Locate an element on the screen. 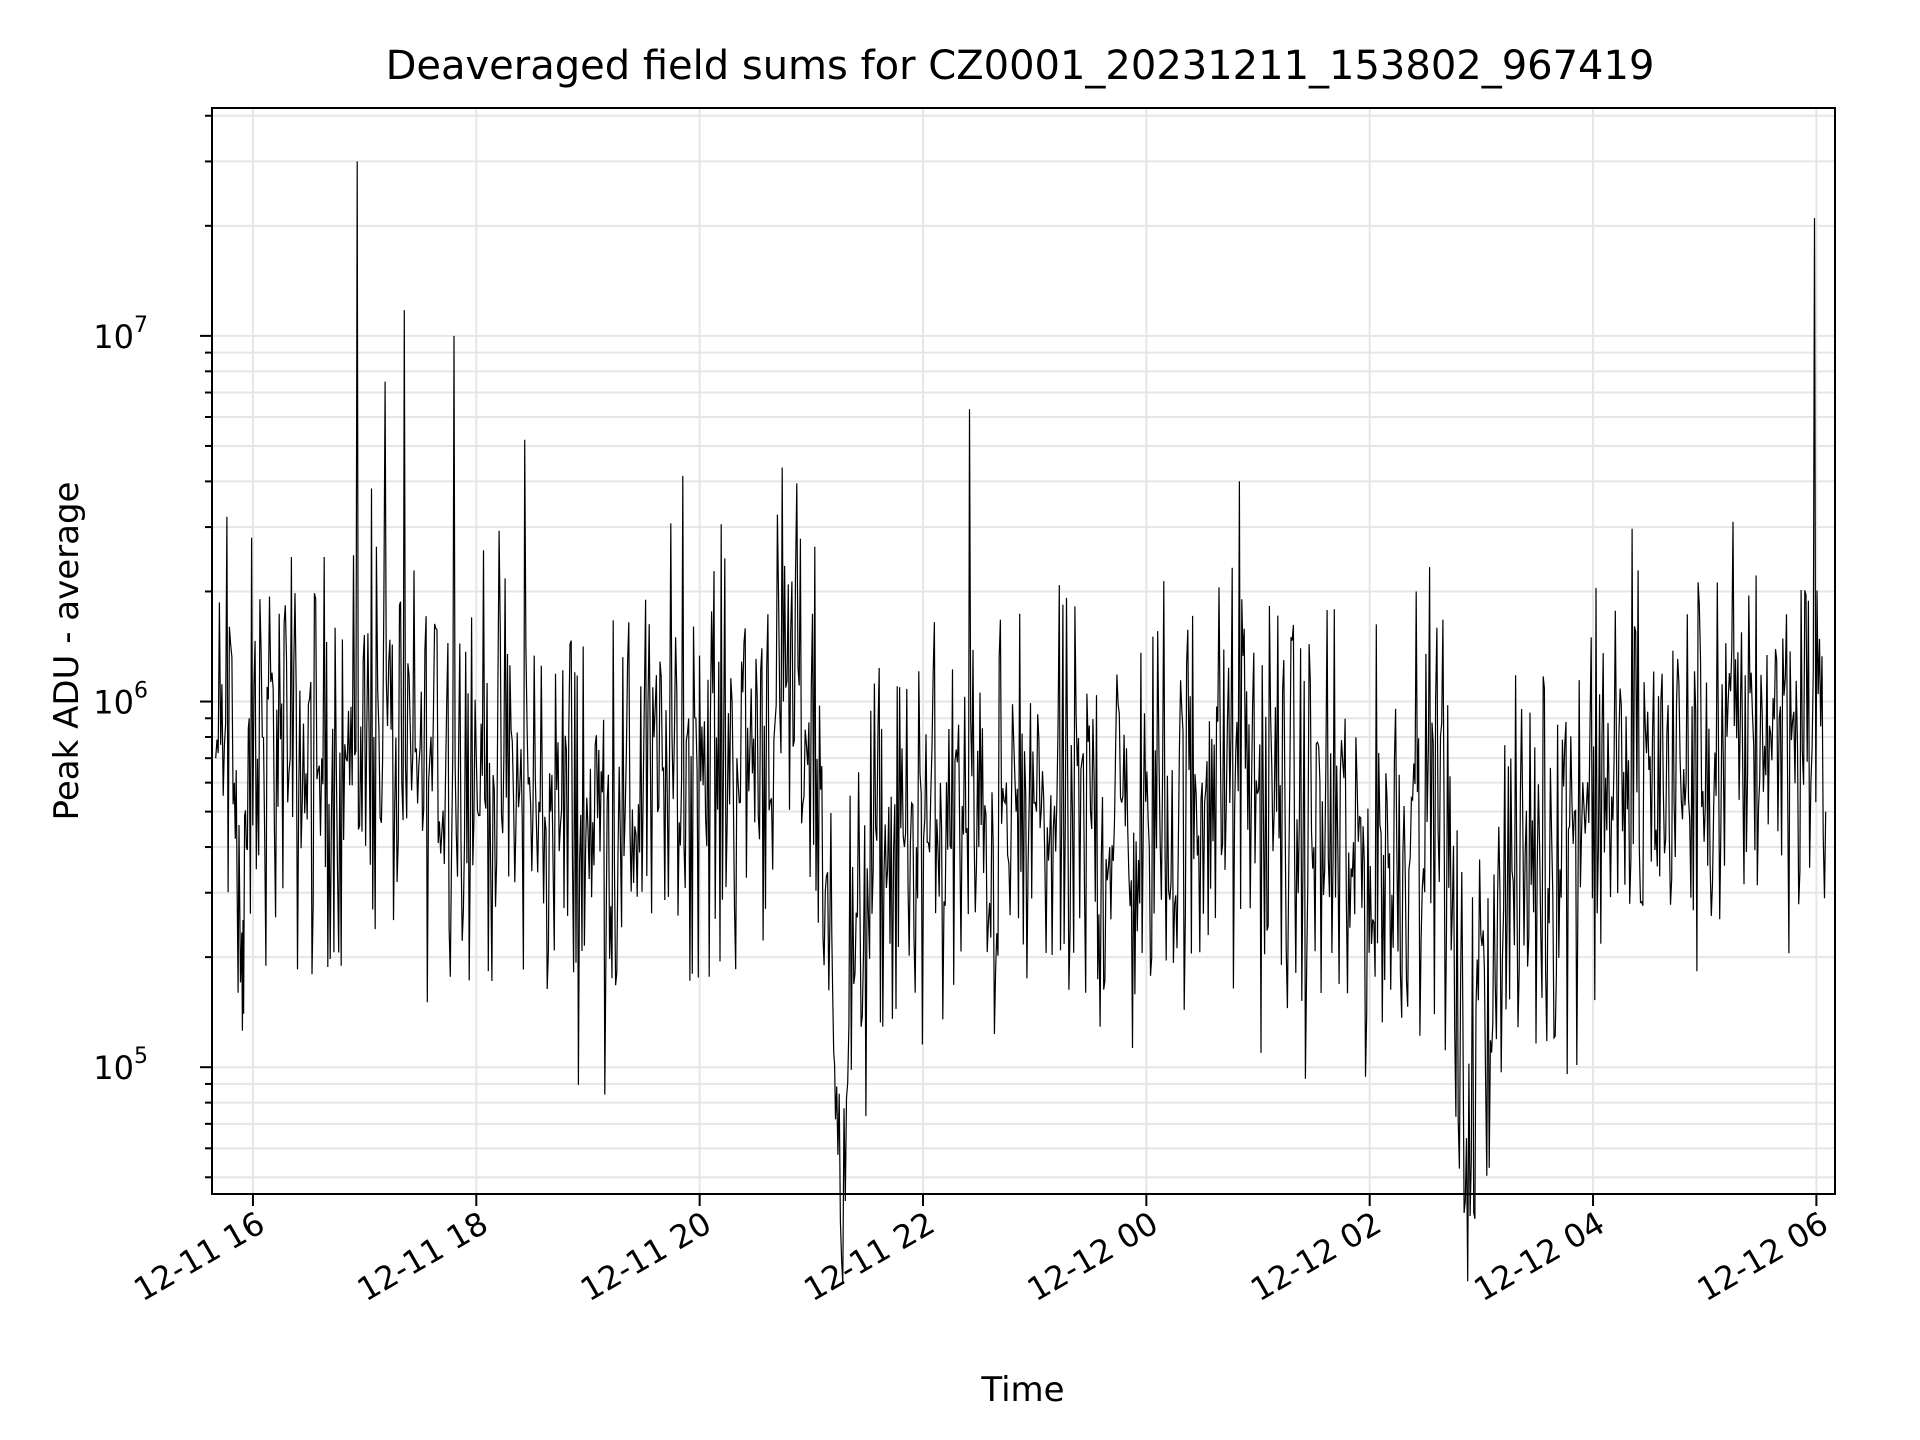  y-tick-label: 10⁷ is located at coordinates (120, 334).